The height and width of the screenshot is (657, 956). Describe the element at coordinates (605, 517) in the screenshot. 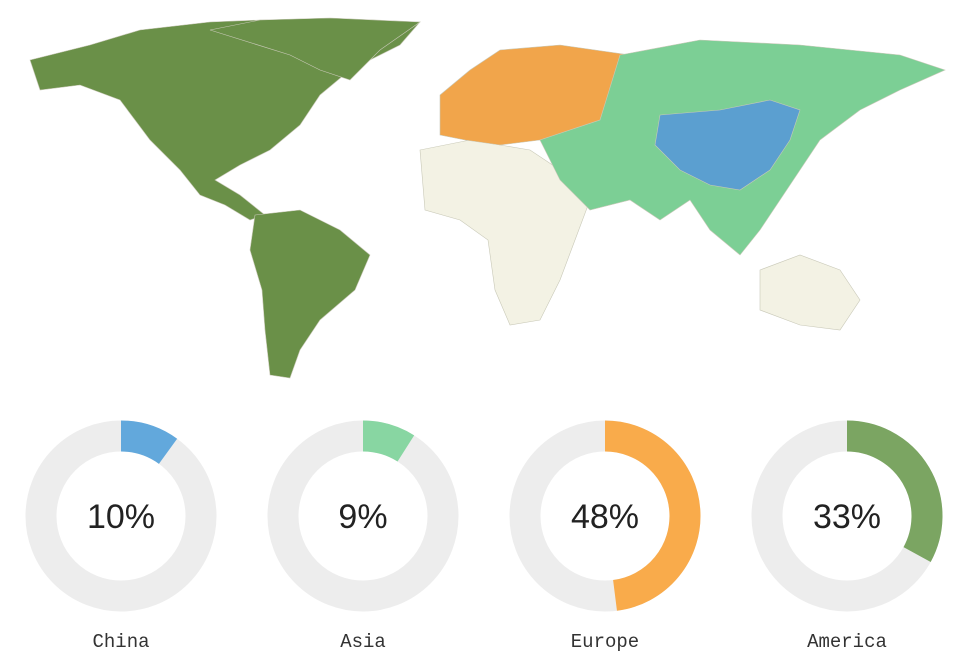

I see `donut-value-europe: 48%` at that location.